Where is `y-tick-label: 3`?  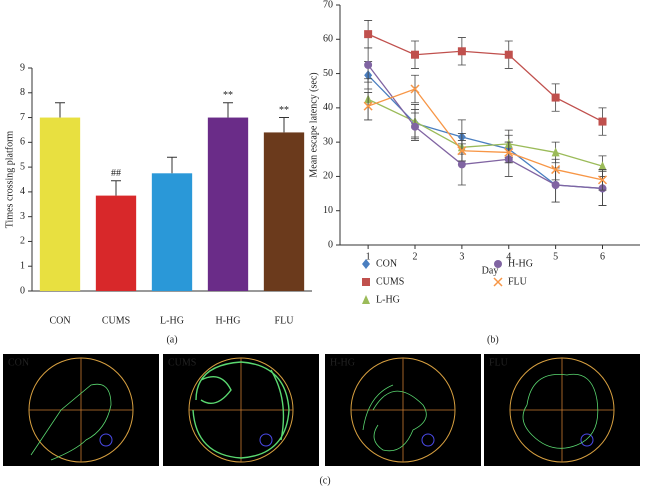
y-tick-label: 3 is located at coordinates (22, 216).